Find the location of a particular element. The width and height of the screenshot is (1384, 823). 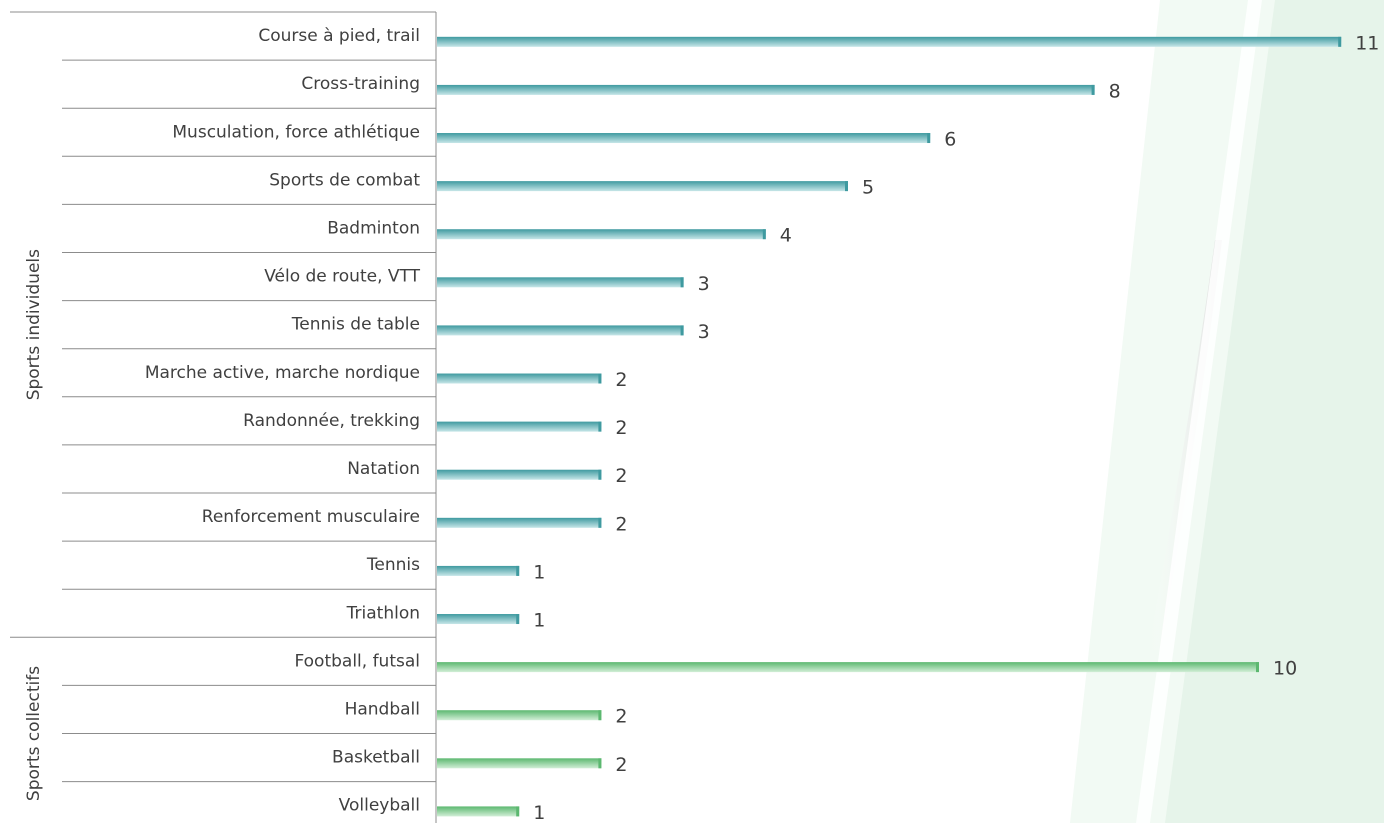

category-label: Marche active, marche nordique is located at coordinates (282, 373).